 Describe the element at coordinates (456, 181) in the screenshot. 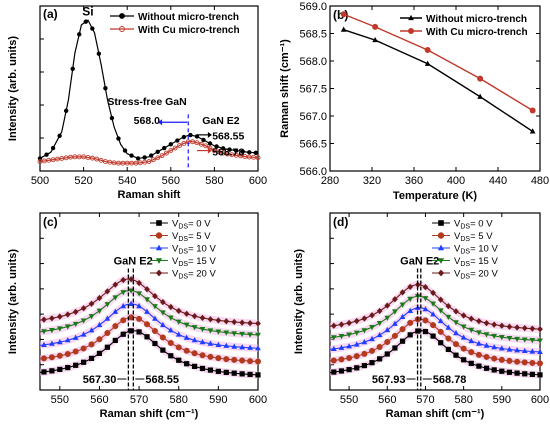

I see `x-tick-label: 400` at that location.